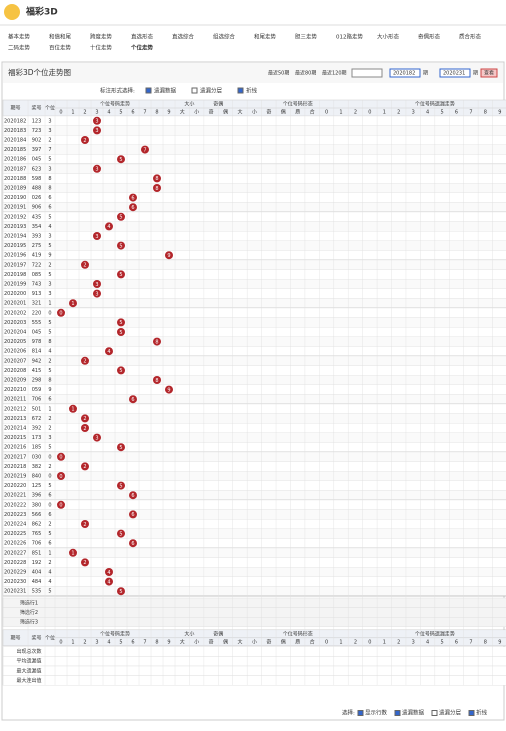 The height and width of the screenshot is (731, 506). I want to click on nav-link: 胆三走势, so click(306, 37).